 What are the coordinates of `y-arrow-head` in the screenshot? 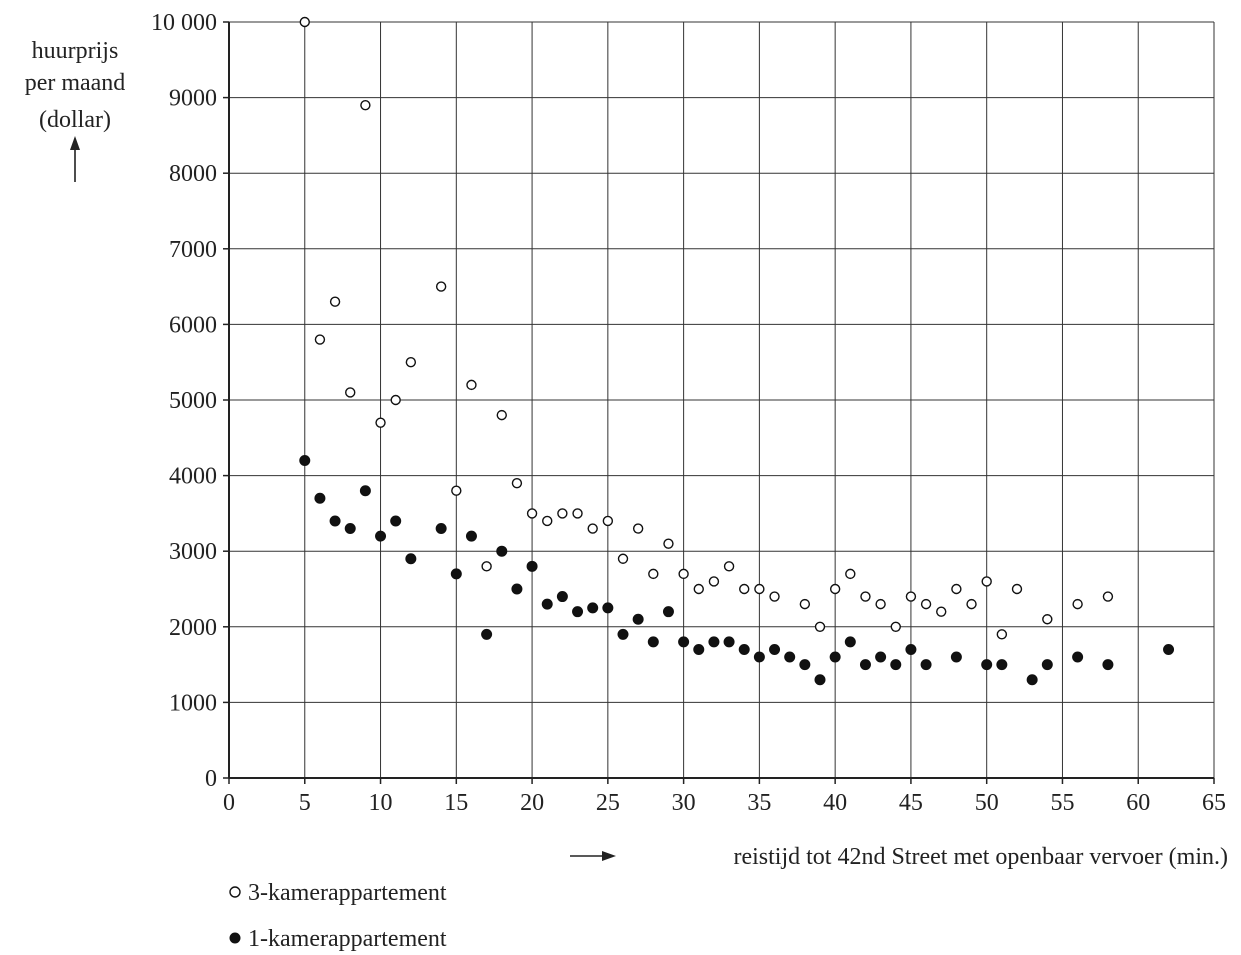 It's located at (75, 143).